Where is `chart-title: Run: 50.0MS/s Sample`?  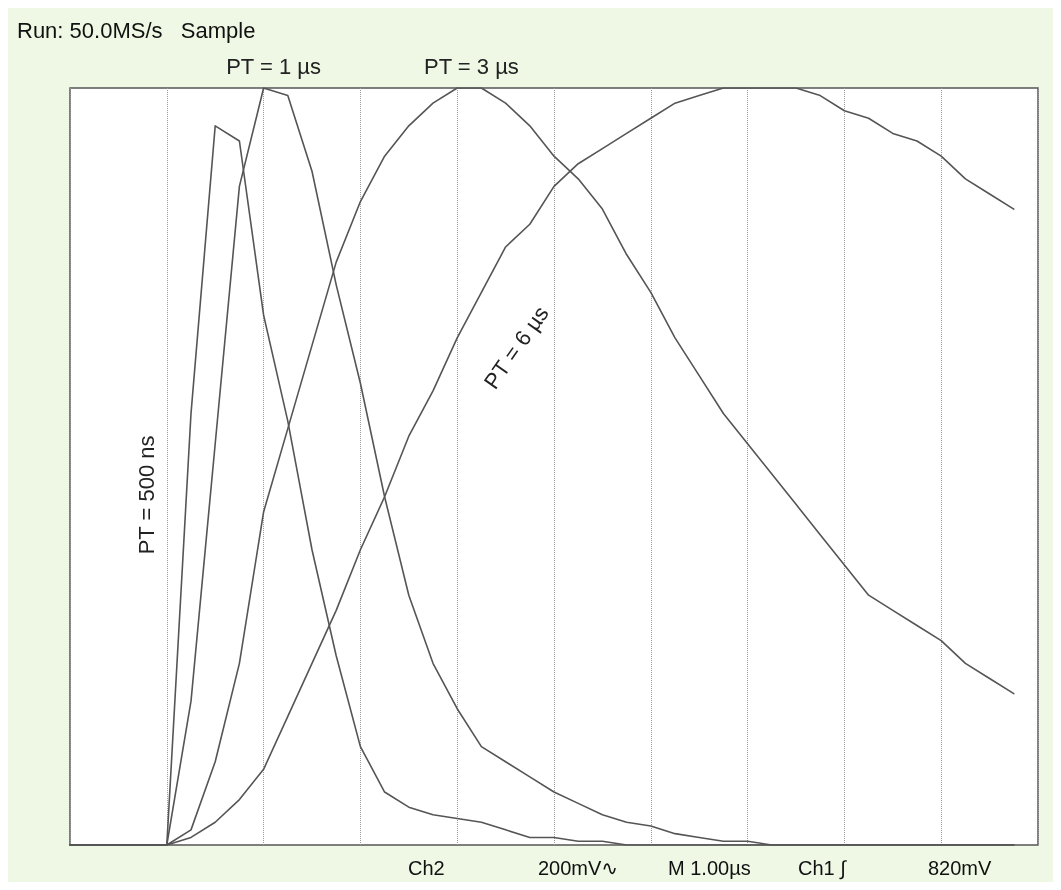
chart-title: Run: 50.0MS/s Sample is located at coordinates (136, 30).